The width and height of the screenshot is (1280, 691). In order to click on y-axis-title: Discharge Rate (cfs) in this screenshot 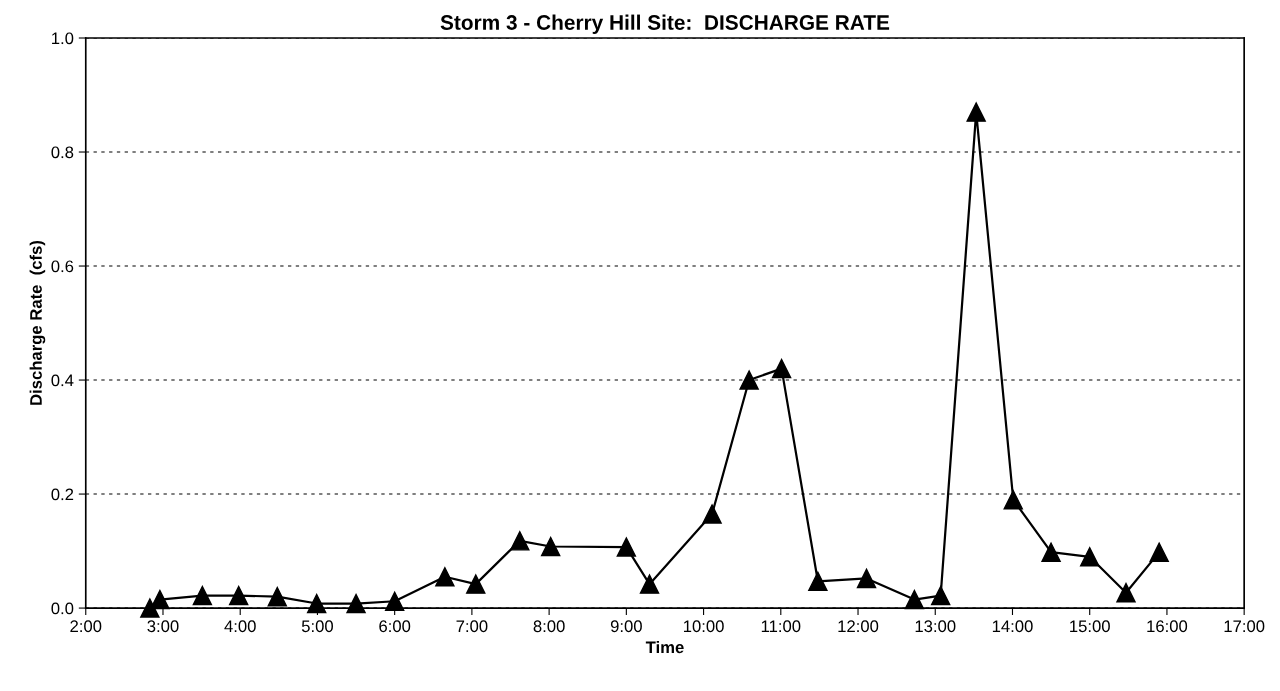, I will do `click(37, 322)`.